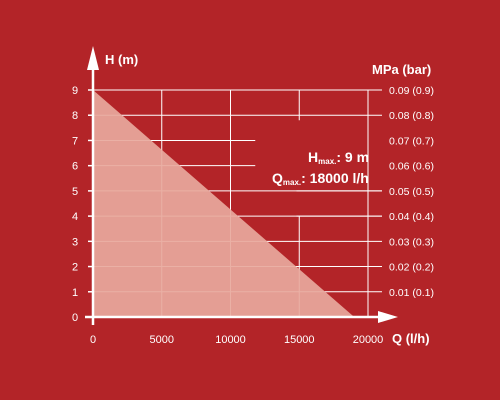  I want to click on y-right-tick-label: 0.05 (0.5), so click(411, 192).